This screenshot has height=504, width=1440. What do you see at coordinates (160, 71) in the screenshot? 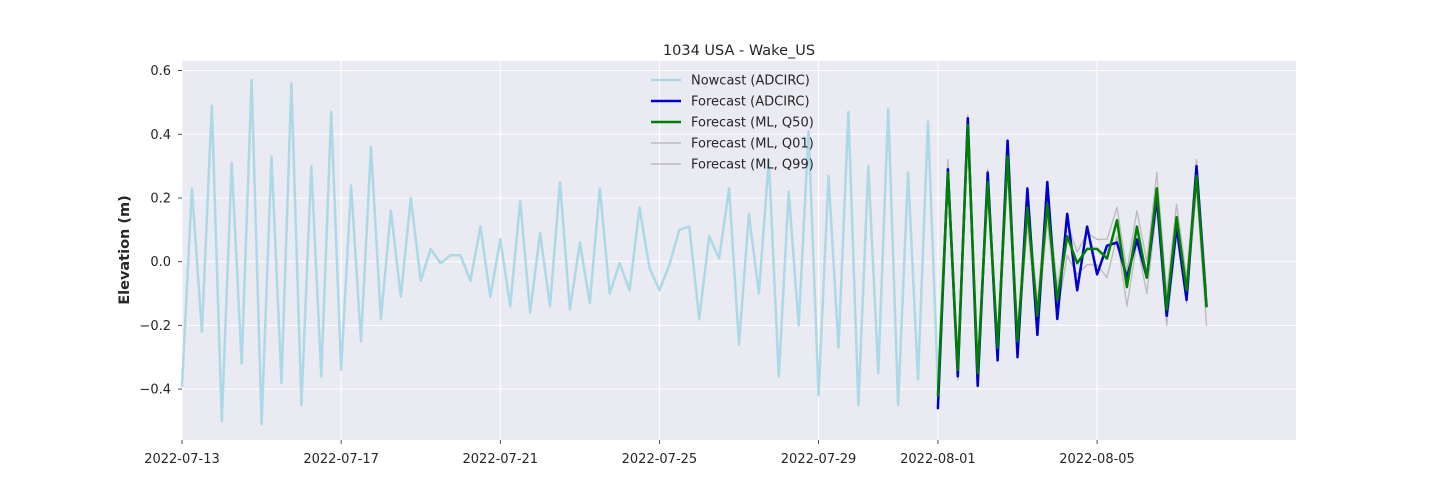
I see `y-tick-label: 0.6` at bounding box center [160, 71].